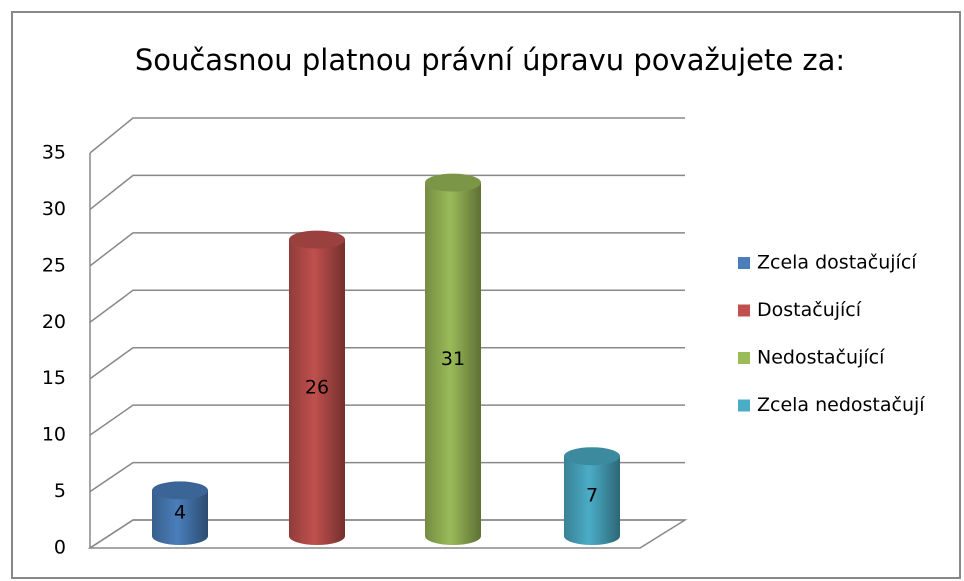 This screenshot has width=964, height=581. Describe the element at coordinates (54, 378) in the screenshot. I see `y-tick-label: 15` at that location.